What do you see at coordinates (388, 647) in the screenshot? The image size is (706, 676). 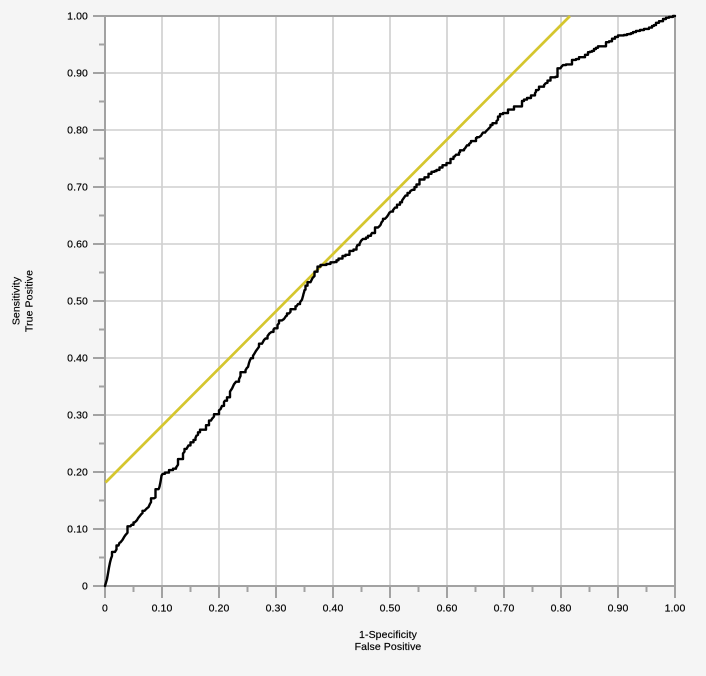 I see `svg-text: False Positive` at bounding box center [388, 647].